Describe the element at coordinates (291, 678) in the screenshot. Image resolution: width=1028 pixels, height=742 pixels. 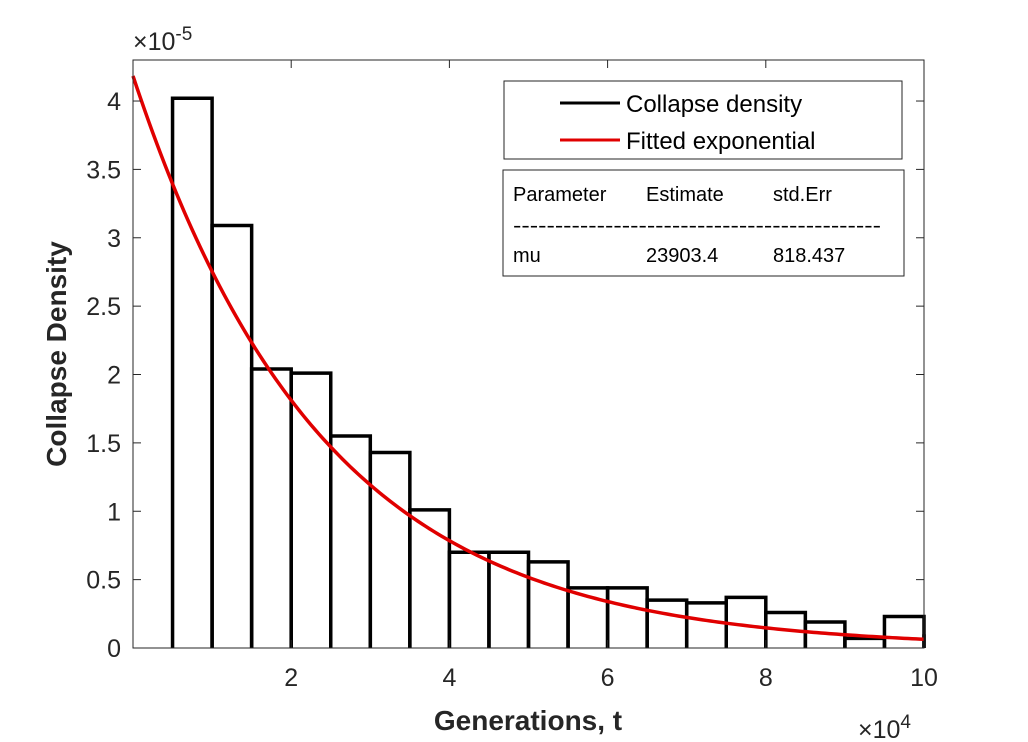
I see `x-tick-label: 2` at that location.